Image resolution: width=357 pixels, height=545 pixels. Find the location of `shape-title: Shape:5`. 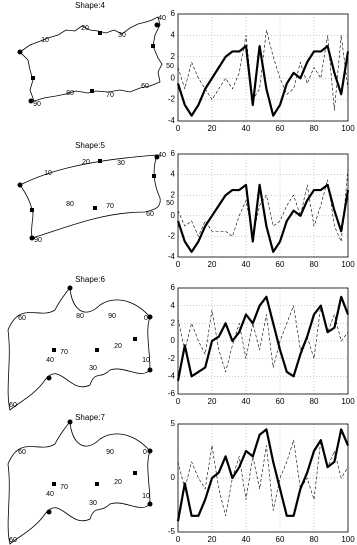

shape-title: Shape:5 is located at coordinates (90, 145).